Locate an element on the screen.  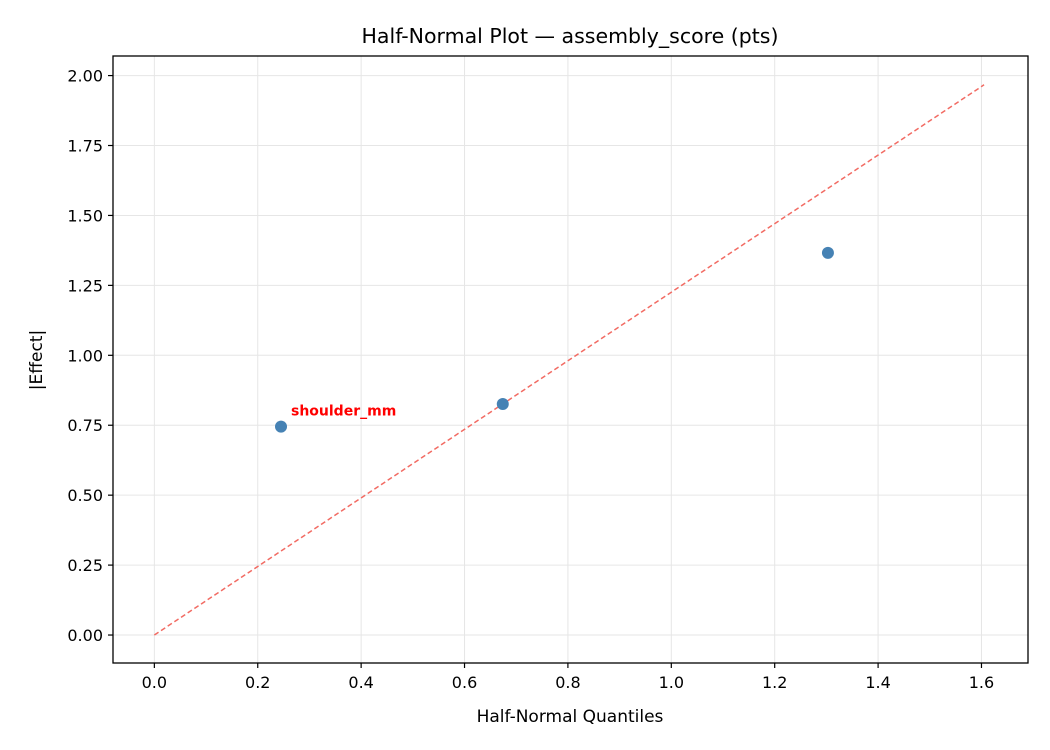
x-tick-label: 1.6 is located at coordinates (981, 682).